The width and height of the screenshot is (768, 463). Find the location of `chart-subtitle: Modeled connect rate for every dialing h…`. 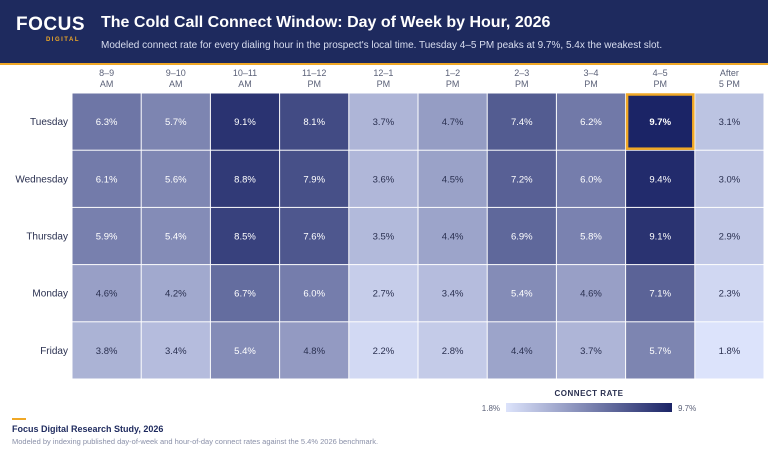

chart-subtitle: Modeled connect rate for every dialing h… is located at coordinates (382, 45).